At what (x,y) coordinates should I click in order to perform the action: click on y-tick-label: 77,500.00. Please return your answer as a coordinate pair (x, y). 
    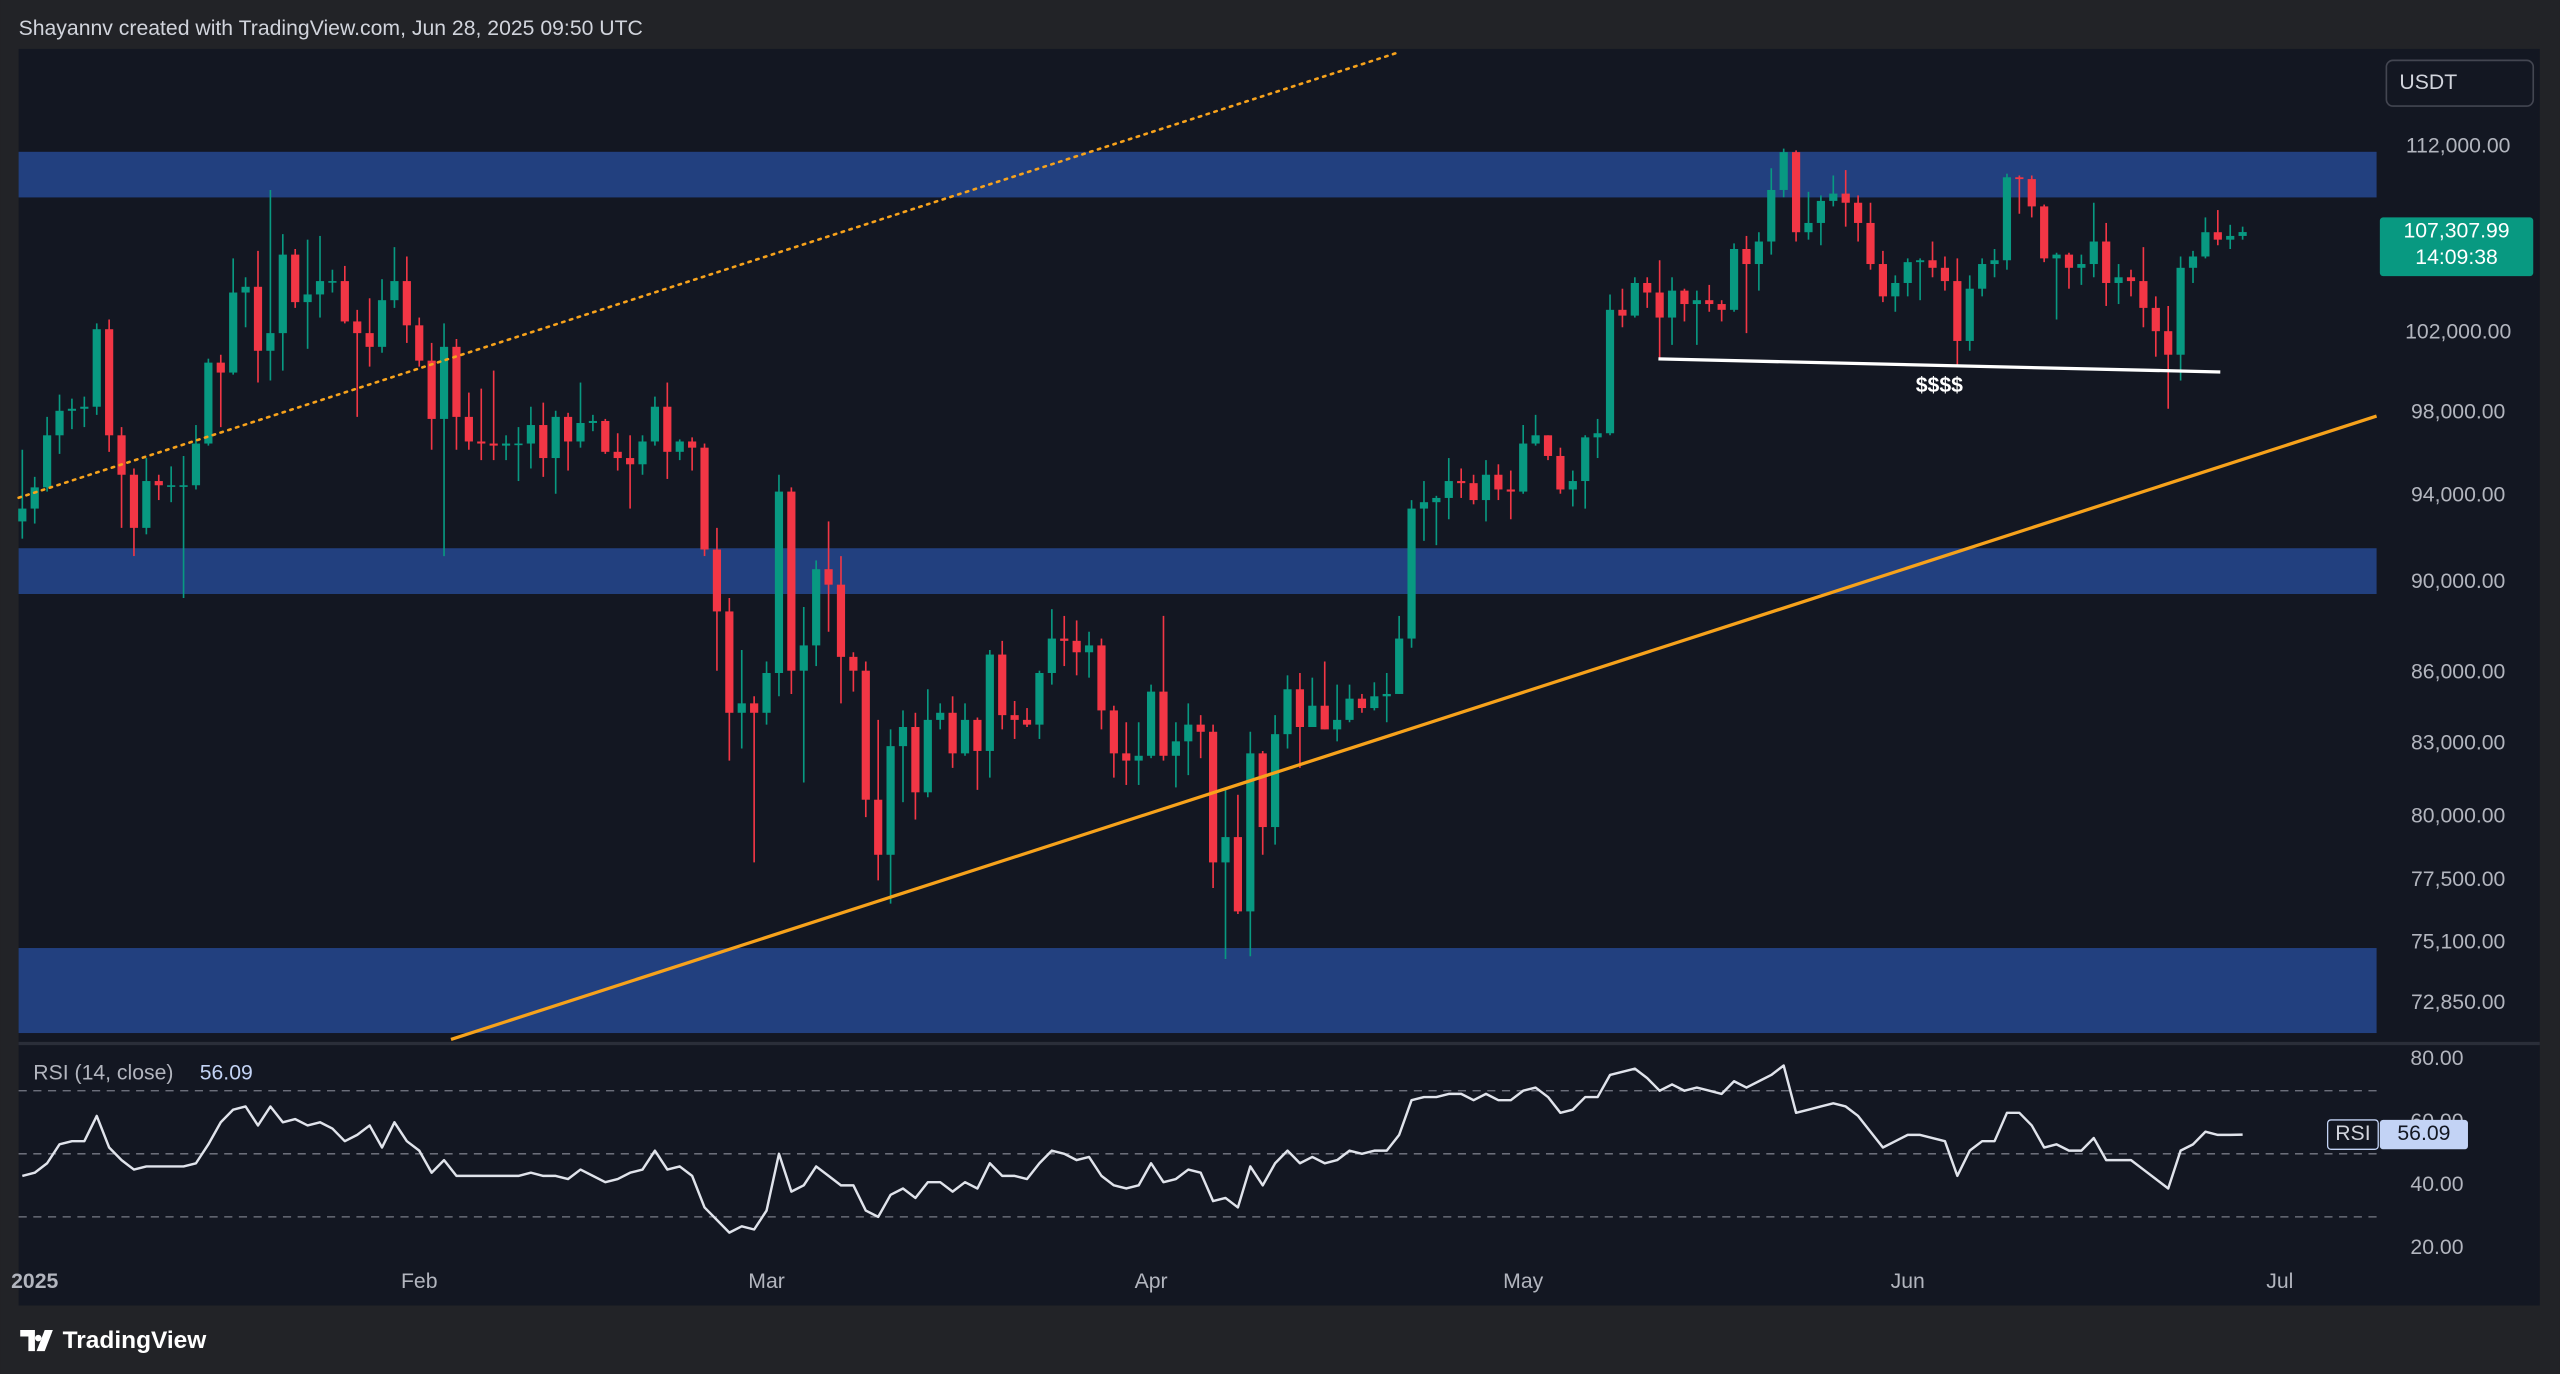
    Looking at the image, I should click on (2458, 879).